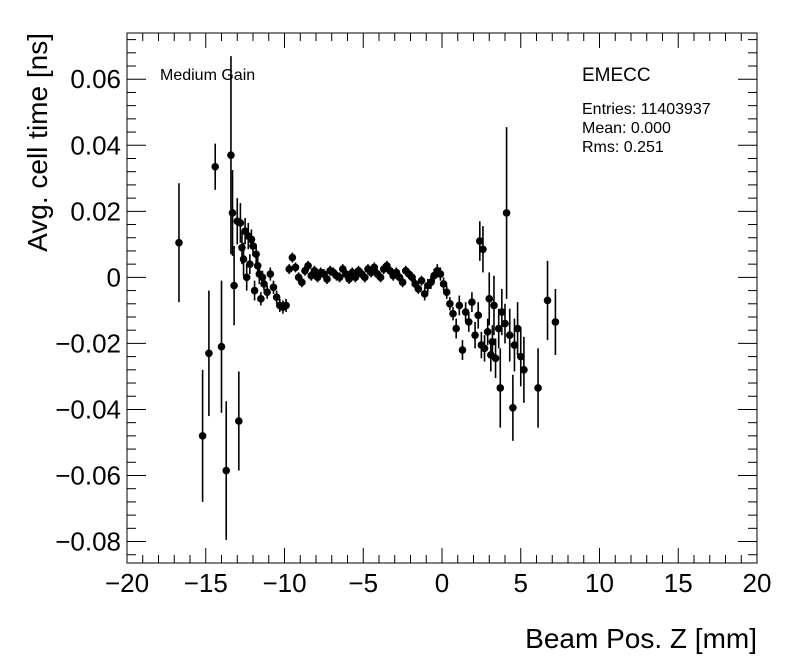 The width and height of the screenshot is (796, 672). What do you see at coordinates (623, 147) in the screenshot?
I see `stats-rms: Rms: 0.251` at bounding box center [623, 147].